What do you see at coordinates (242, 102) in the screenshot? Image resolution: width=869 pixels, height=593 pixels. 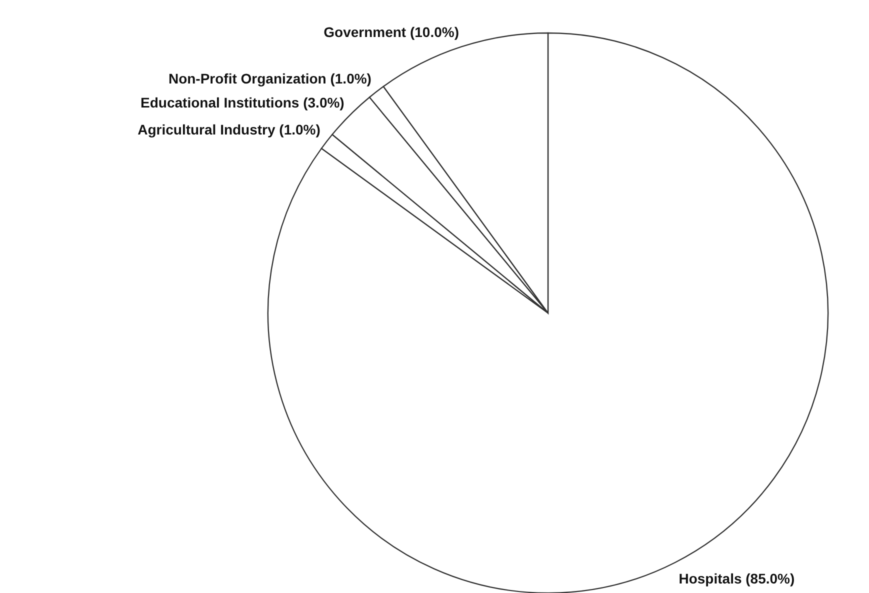 I see `slice-label: Educational Institutions (3.0%)` at bounding box center [242, 102].